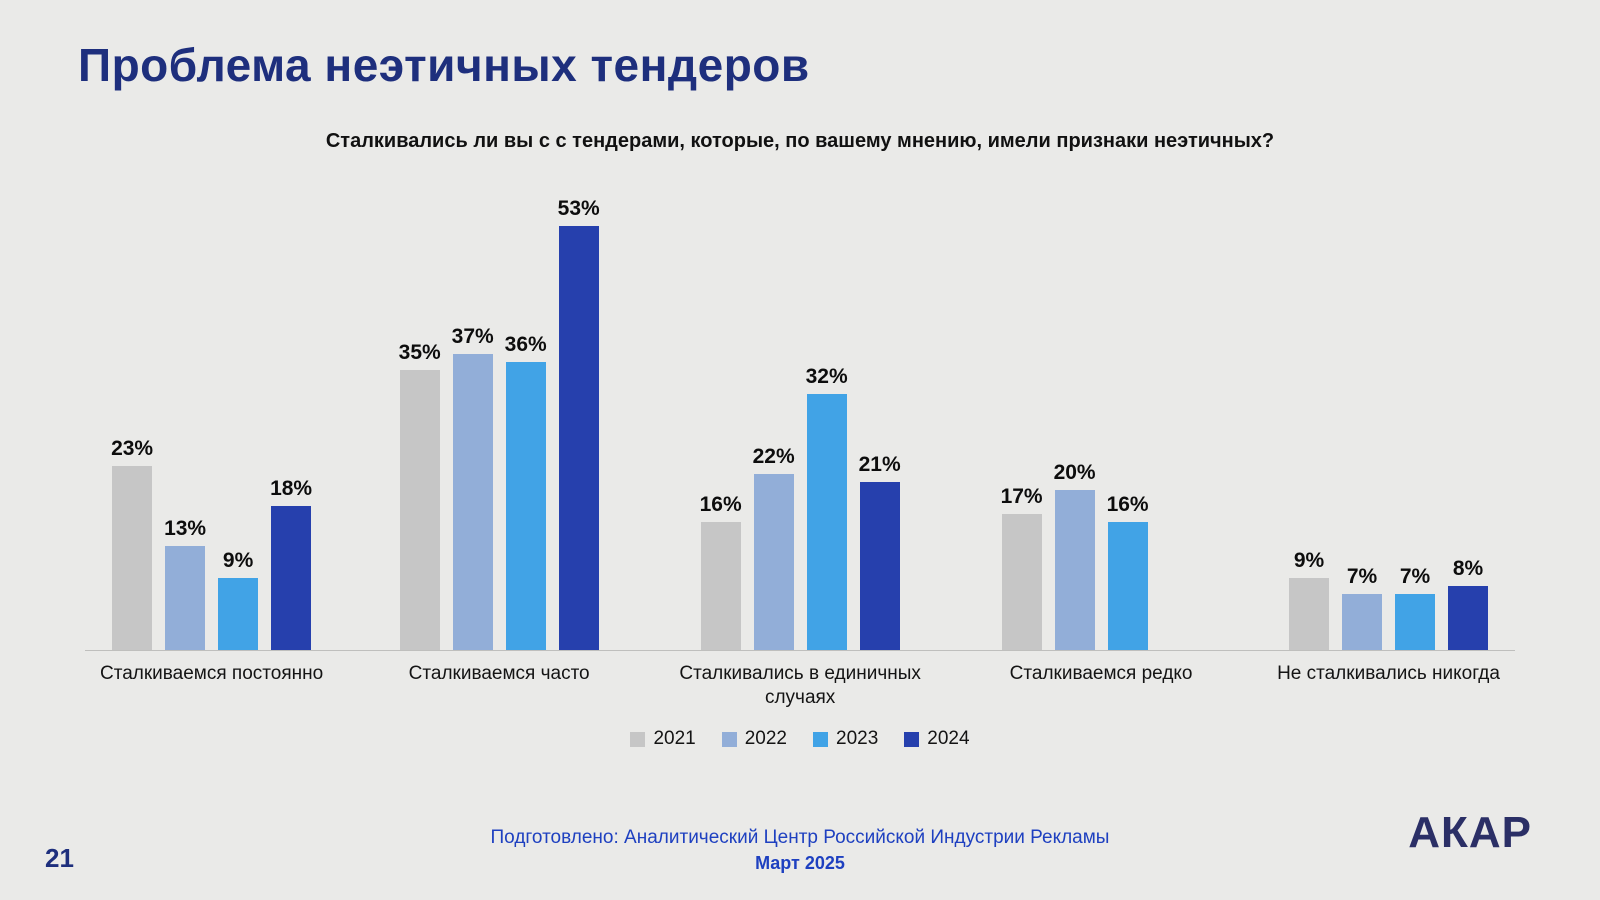  What do you see at coordinates (419, 352) in the screenshot?
I see `value-label: 35%` at bounding box center [419, 352].